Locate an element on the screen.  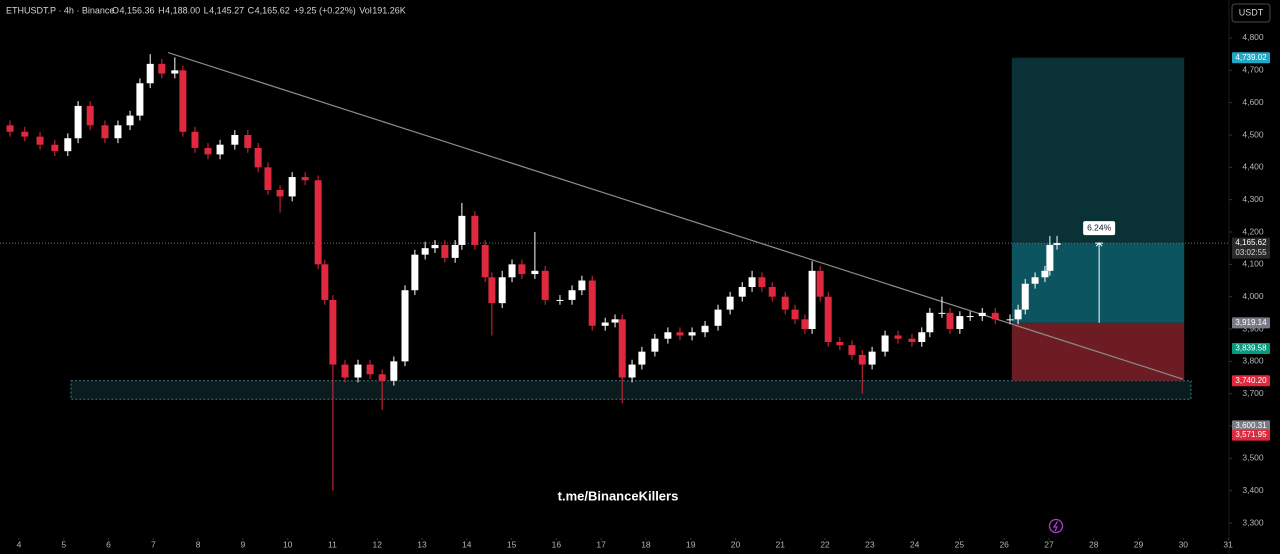
icon-bolt is located at coordinates (1055, 526).